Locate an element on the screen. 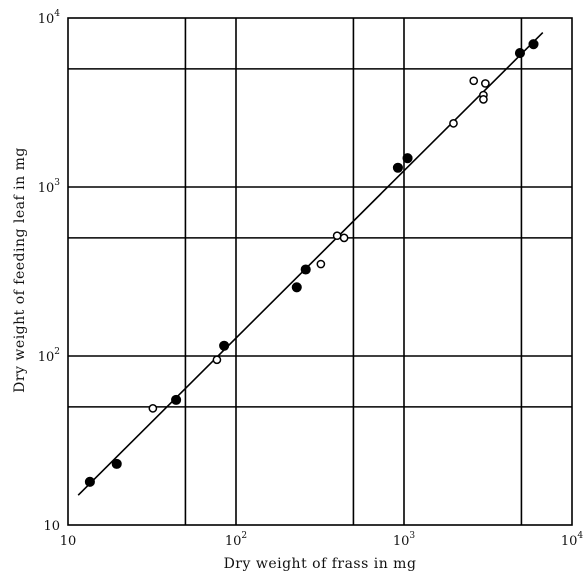  y-tick-label: 10 is located at coordinates (51, 526).